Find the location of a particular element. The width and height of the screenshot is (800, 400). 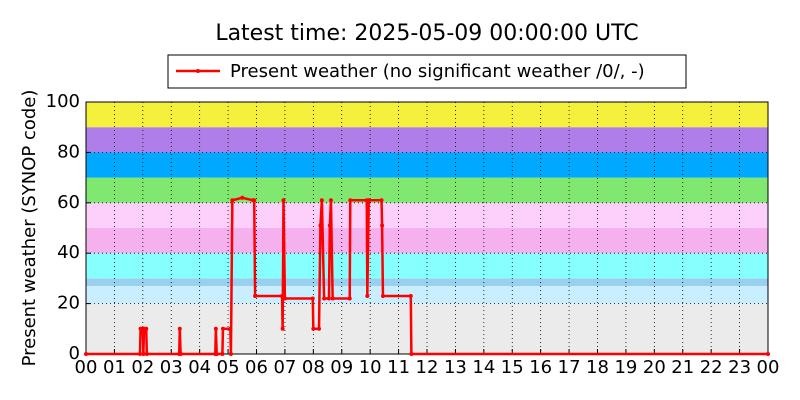

x-tick-label: 09 is located at coordinates (341, 367).